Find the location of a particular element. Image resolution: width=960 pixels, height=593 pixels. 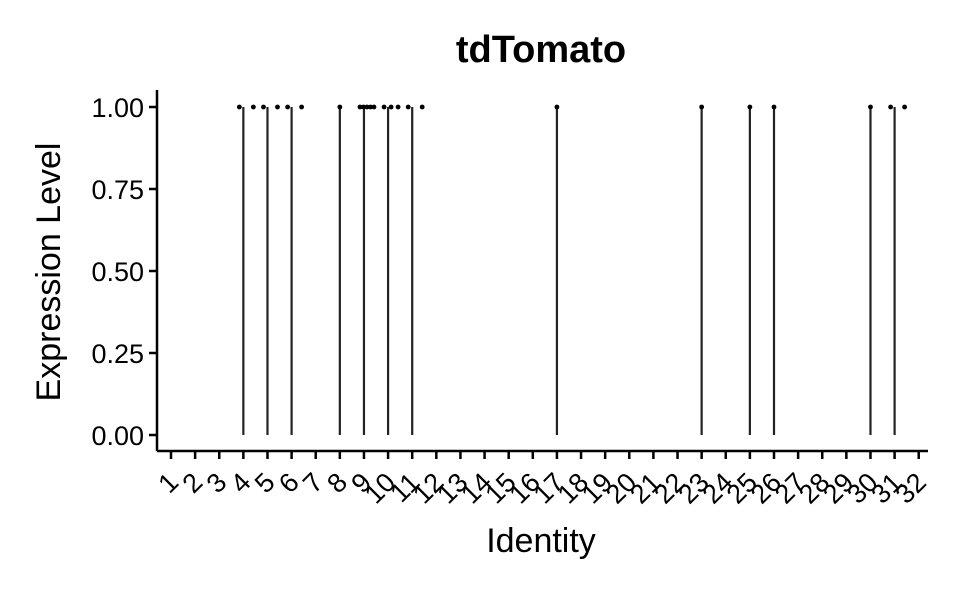

x-tick-label: 32 is located at coordinates (911, 488).